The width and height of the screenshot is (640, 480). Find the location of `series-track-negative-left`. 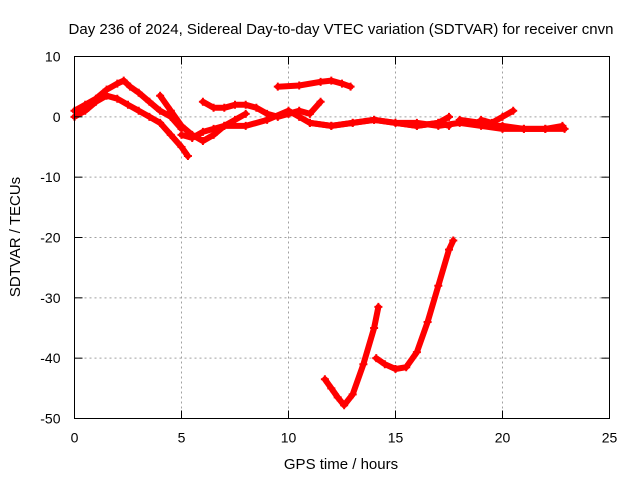

series-track-negative-left is located at coordinates (351, 356).